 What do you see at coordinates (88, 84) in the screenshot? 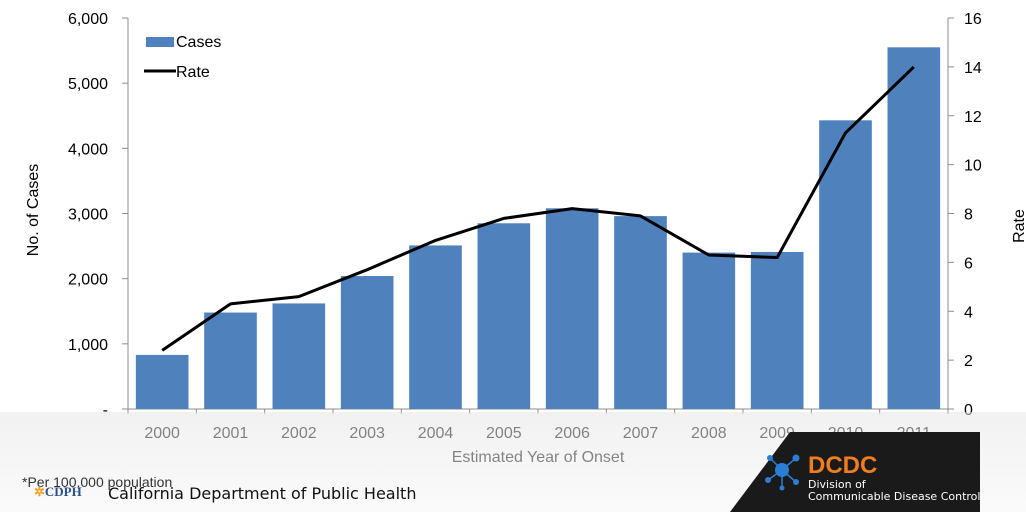
I see `y-tick-label: 5,000` at bounding box center [88, 84].